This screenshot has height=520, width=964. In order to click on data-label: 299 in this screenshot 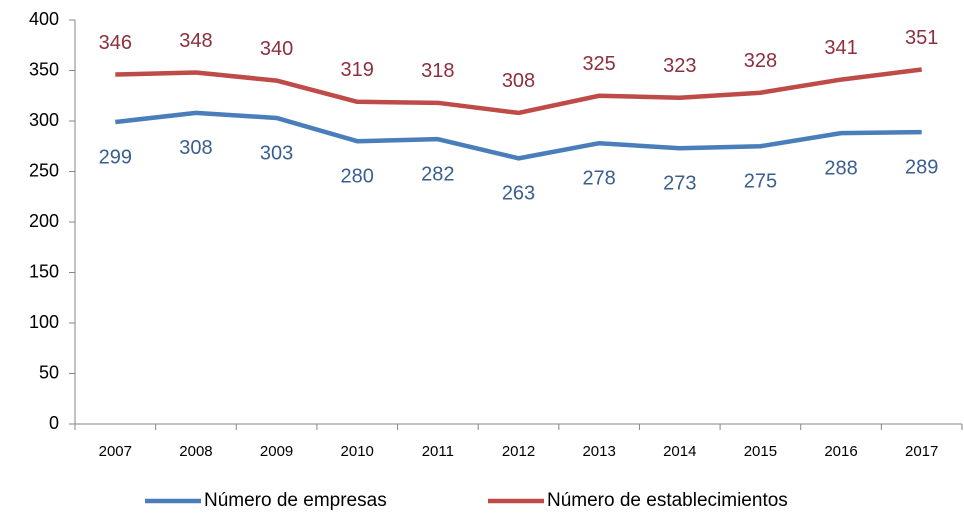, I will do `click(115, 157)`.